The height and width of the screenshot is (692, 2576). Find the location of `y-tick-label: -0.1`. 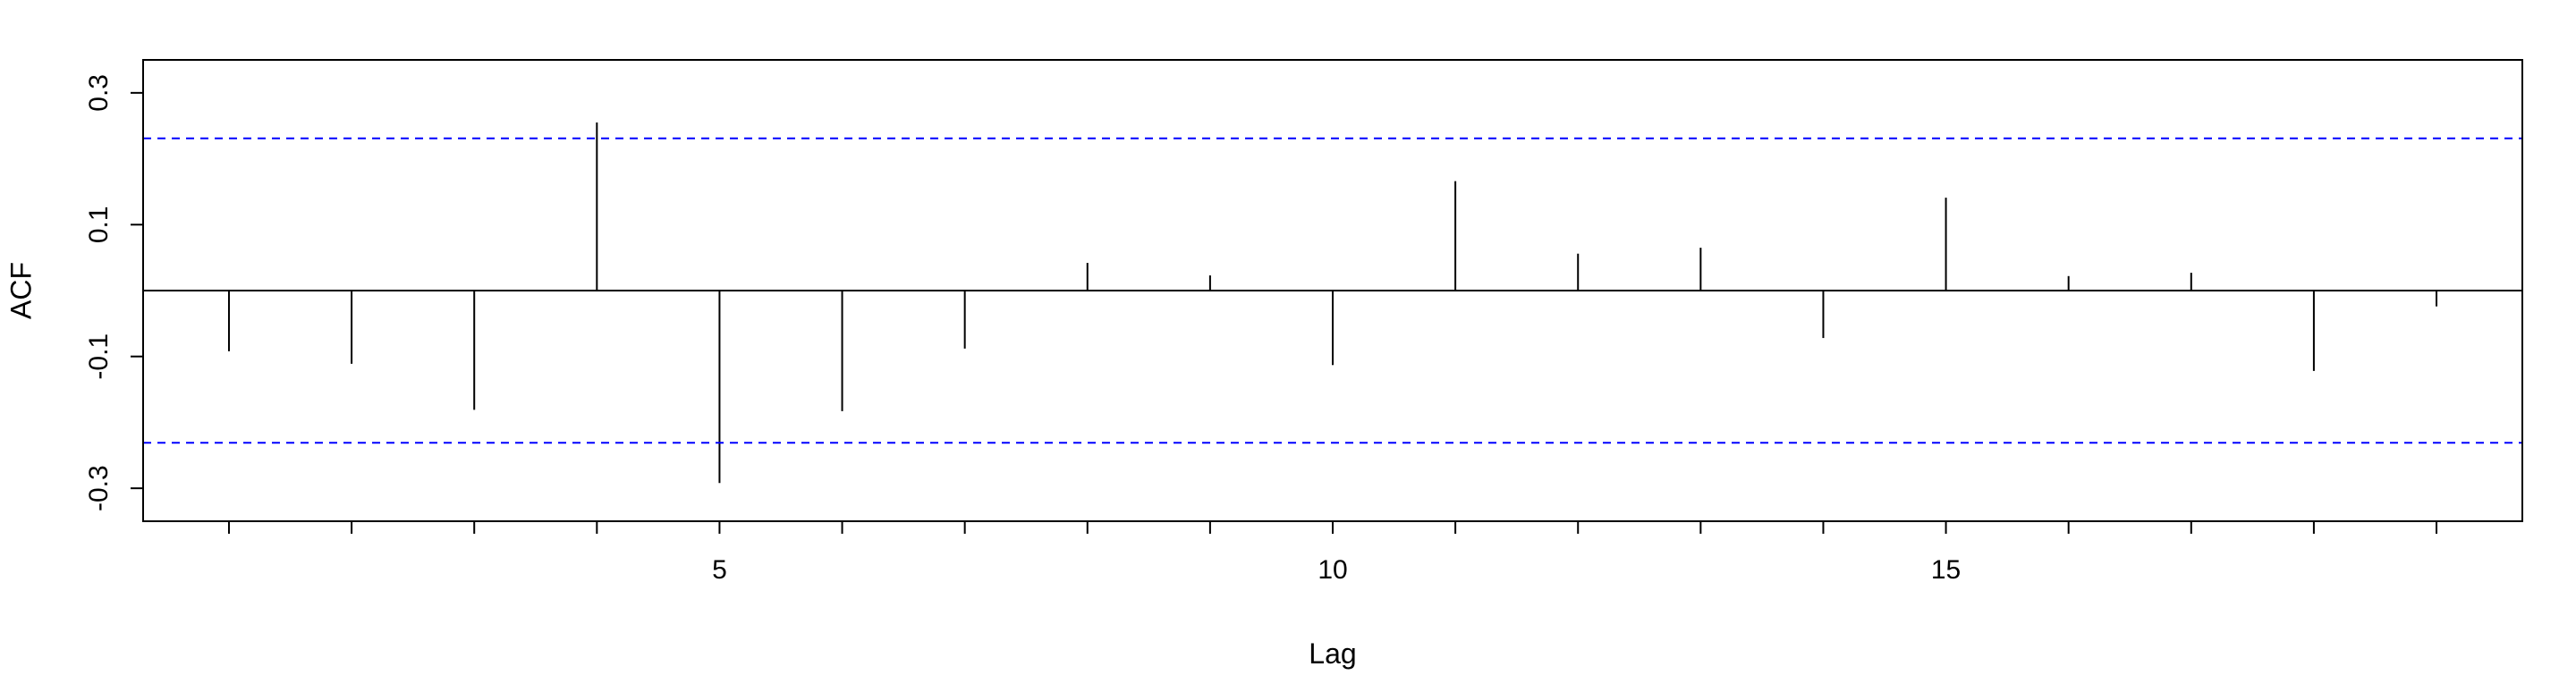

y-tick-label: -0.1 is located at coordinates (99, 357).